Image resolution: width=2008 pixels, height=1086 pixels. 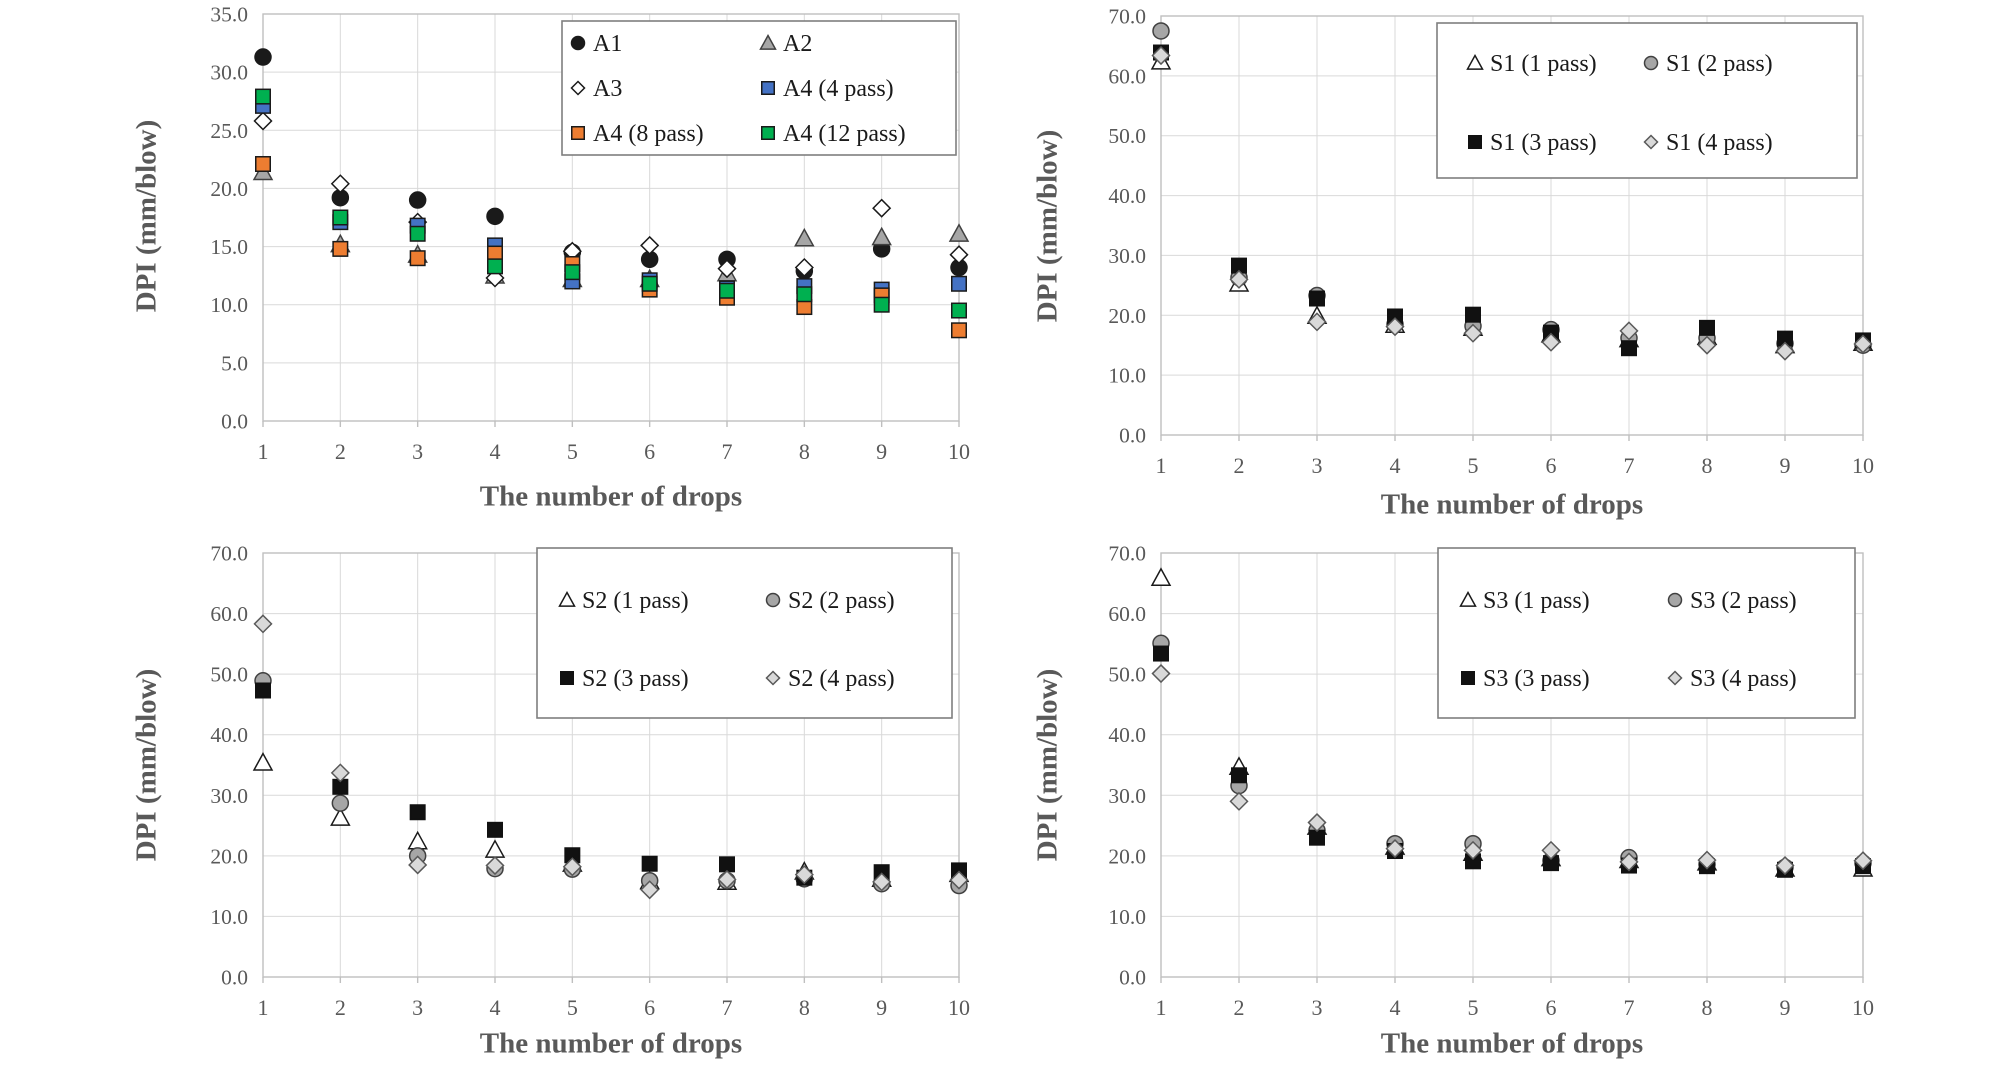 What do you see at coordinates (1743, 601) in the screenshot?
I see `legend-label: S3 (2 pass)` at bounding box center [1743, 601].